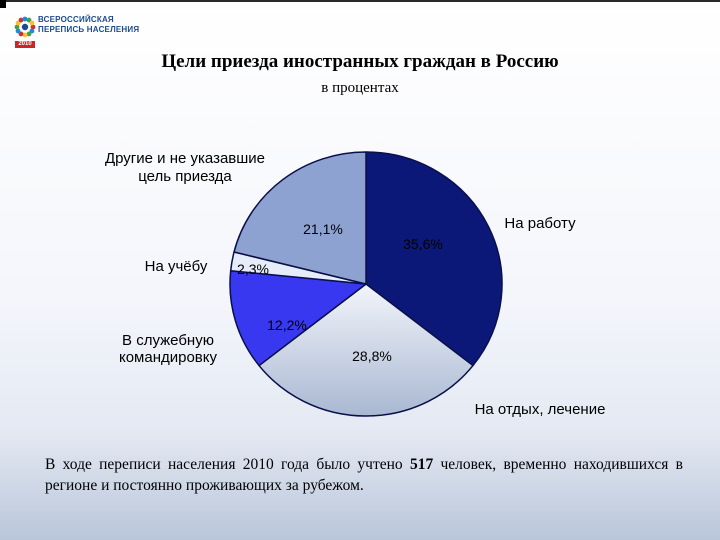 The width and height of the screenshot is (720, 540). What do you see at coordinates (25, 44) in the screenshot?
I see `logo-year-badge: 2010` at bounding box center [25, 44].